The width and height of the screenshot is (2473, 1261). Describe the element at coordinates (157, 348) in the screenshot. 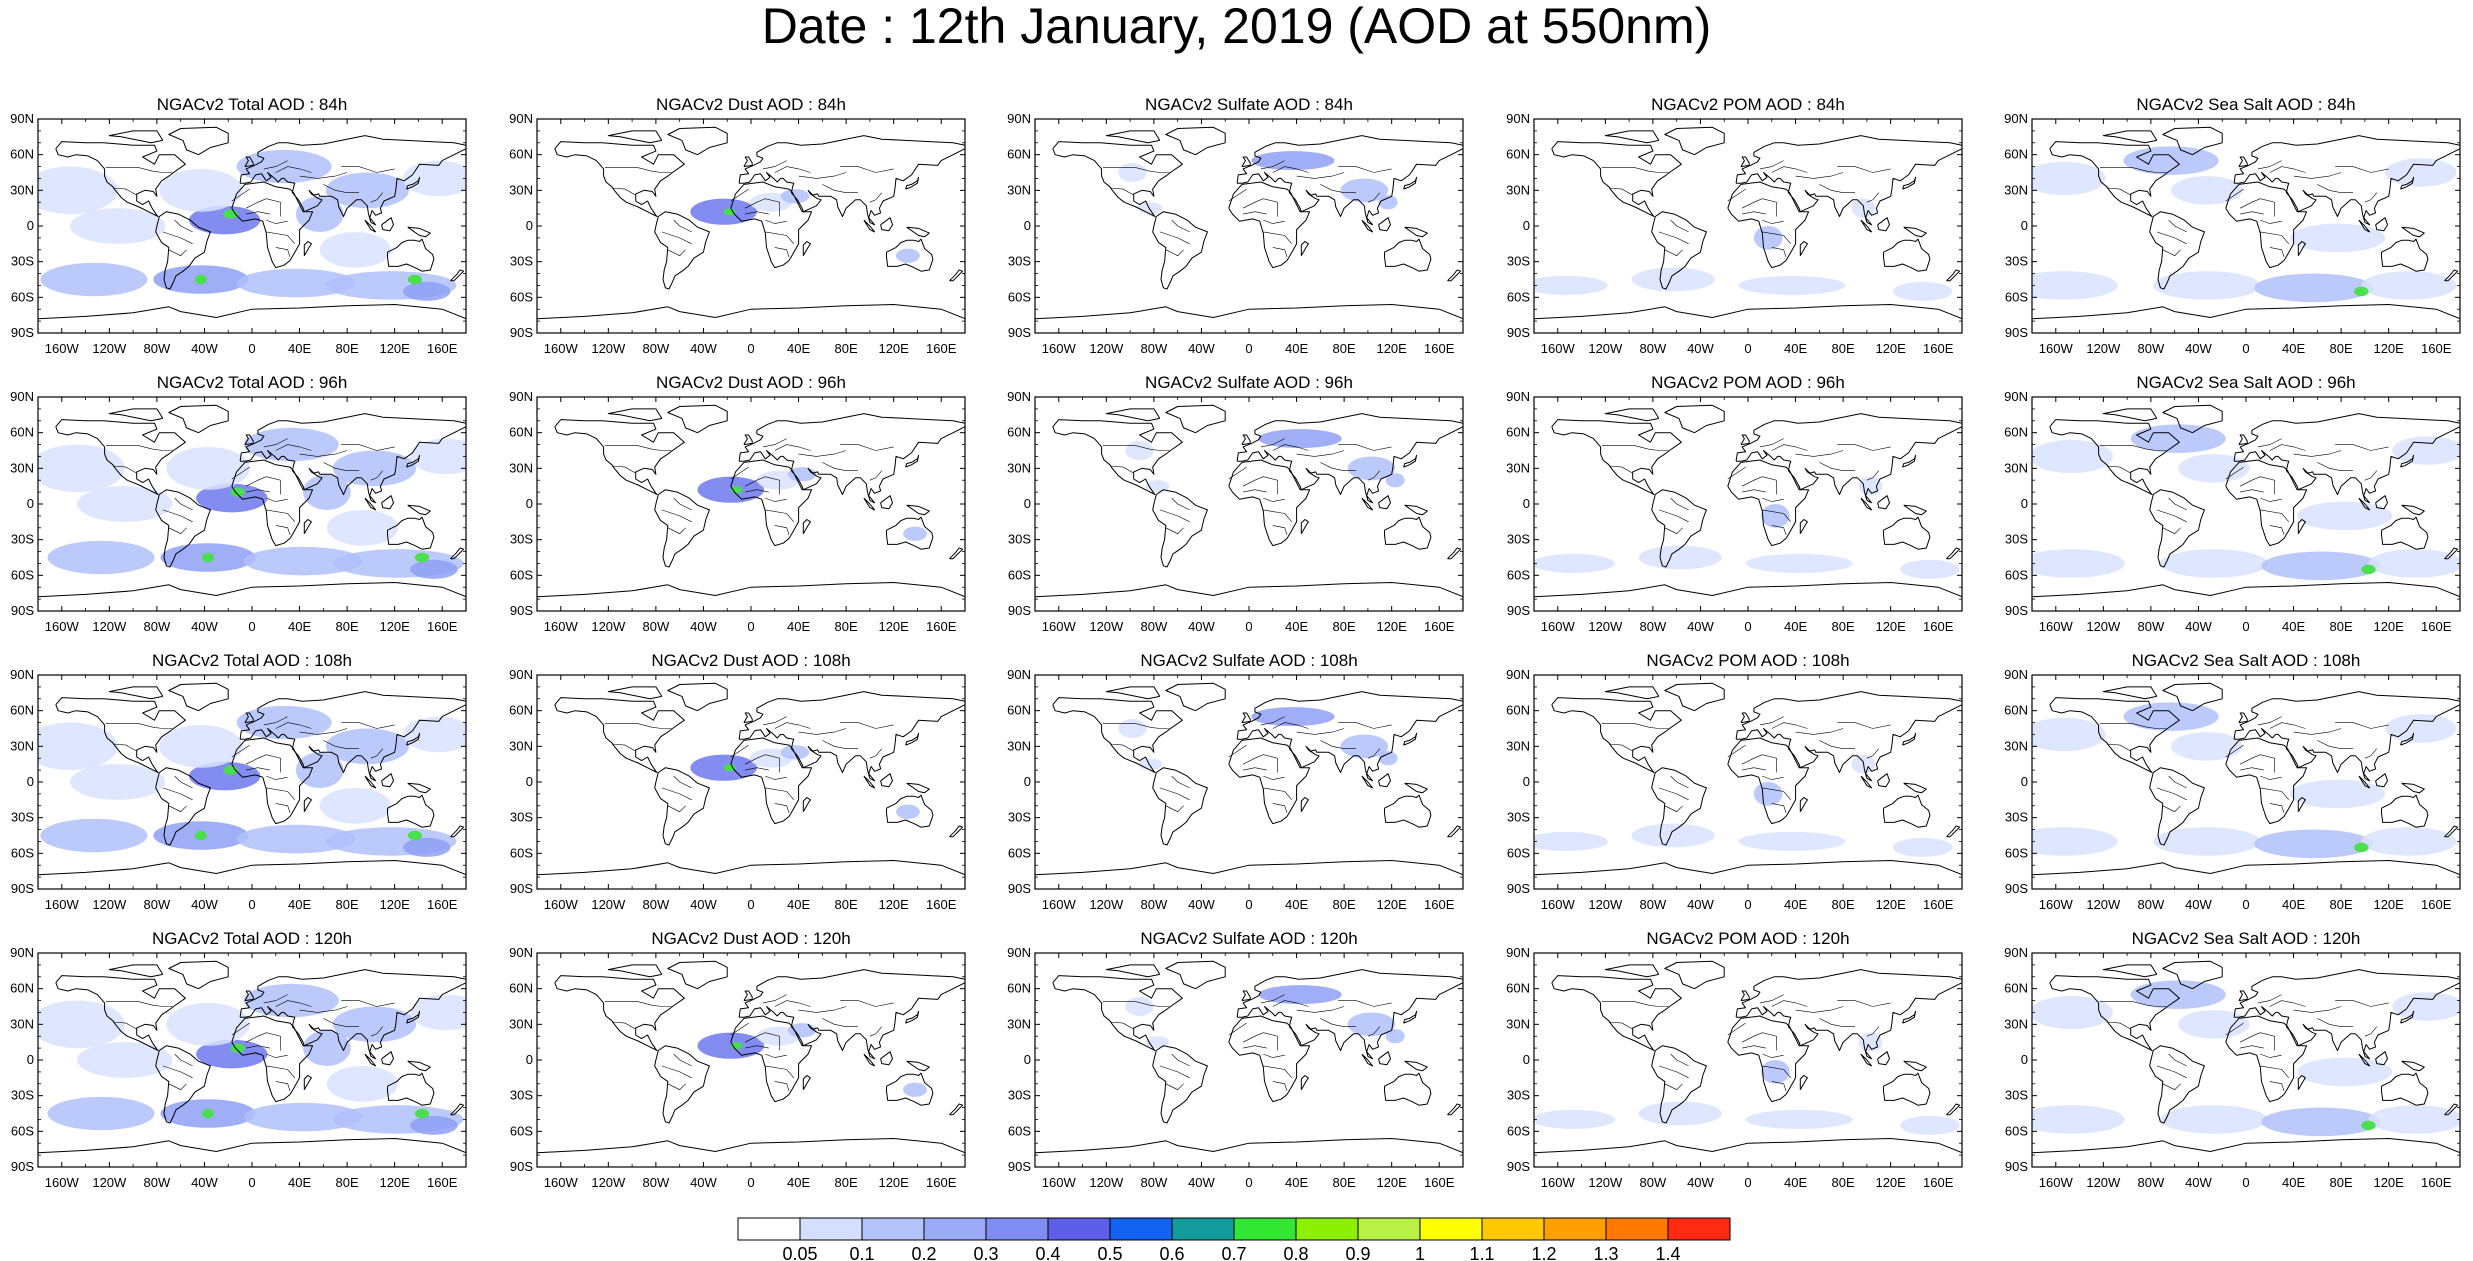

I see `lon-tick-label: 80W` at that location.